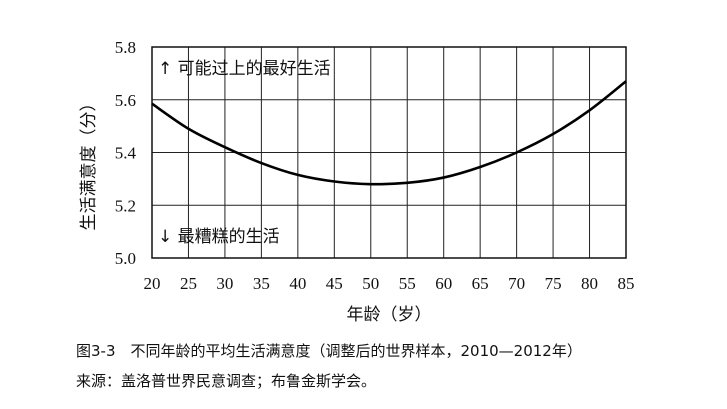 This screenshot has width=727, height=409. I want to click on x-tick-label-70: 70, so click(516, 283).